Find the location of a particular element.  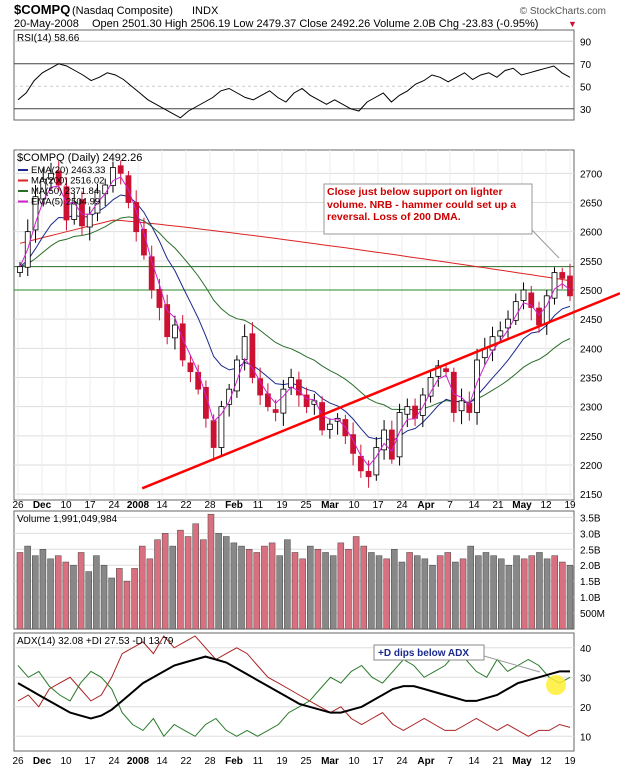

rsi-tick-label: 50 is located at coordinates (586, 87).